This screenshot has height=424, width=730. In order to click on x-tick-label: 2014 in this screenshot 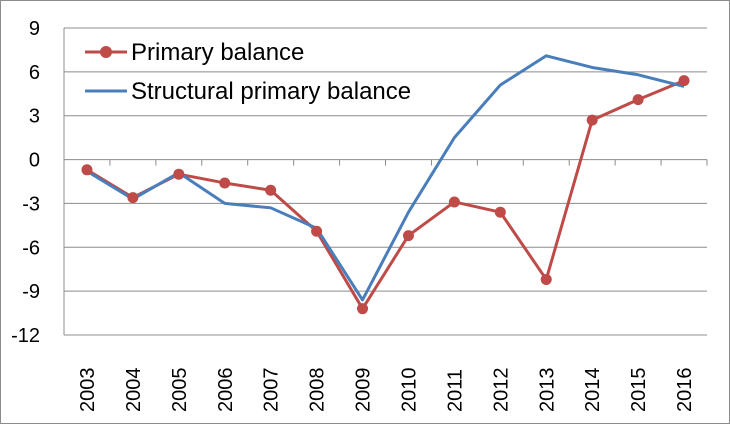, I will do `click(593, 390)`.